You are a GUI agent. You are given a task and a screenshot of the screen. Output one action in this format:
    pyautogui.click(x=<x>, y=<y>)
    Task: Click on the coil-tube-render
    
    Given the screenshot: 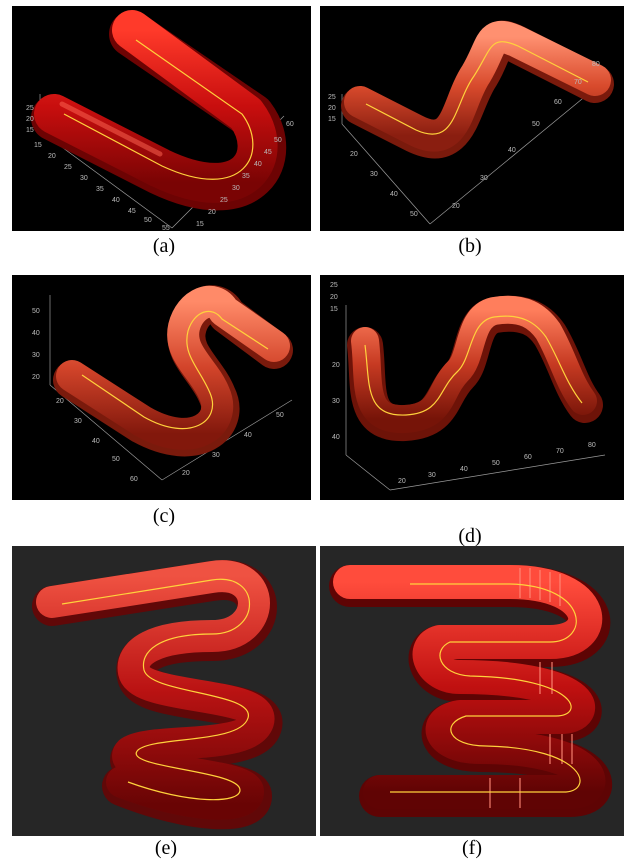 What is the action you would take?
    pyautogui.click(x=157, y=695)
    